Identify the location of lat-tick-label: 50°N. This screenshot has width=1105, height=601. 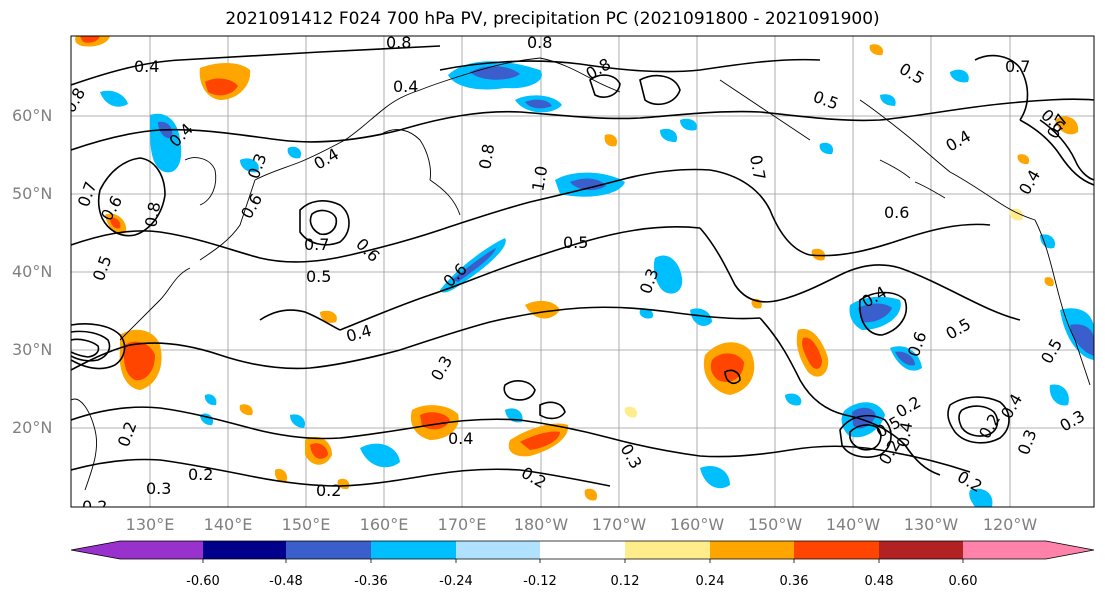
(32, 193).